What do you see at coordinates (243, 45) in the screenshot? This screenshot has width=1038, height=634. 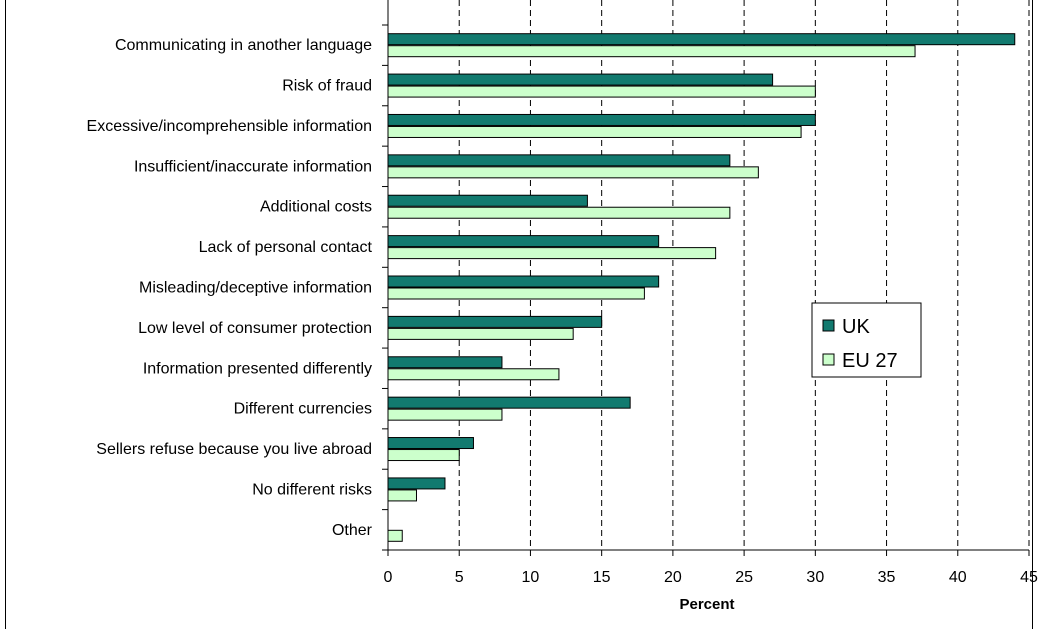 I see `category-label: Communicating in another language` at bounding box center [243, 45].